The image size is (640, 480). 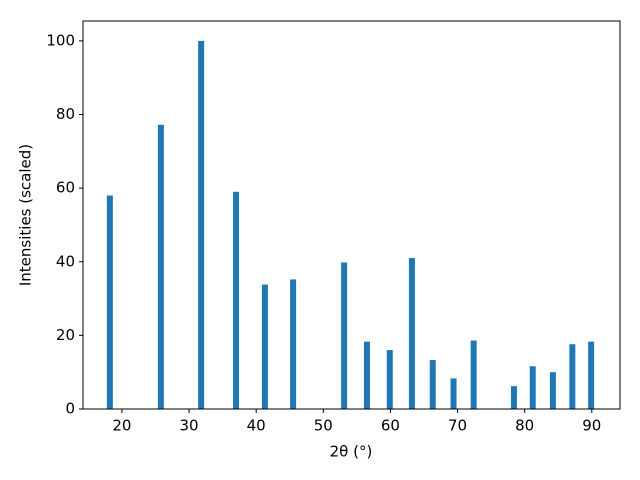 What do you see at coordinates (189, 426) in the screenshot?
I see `x-tick-label: 30` at bounding box center [189, 426].